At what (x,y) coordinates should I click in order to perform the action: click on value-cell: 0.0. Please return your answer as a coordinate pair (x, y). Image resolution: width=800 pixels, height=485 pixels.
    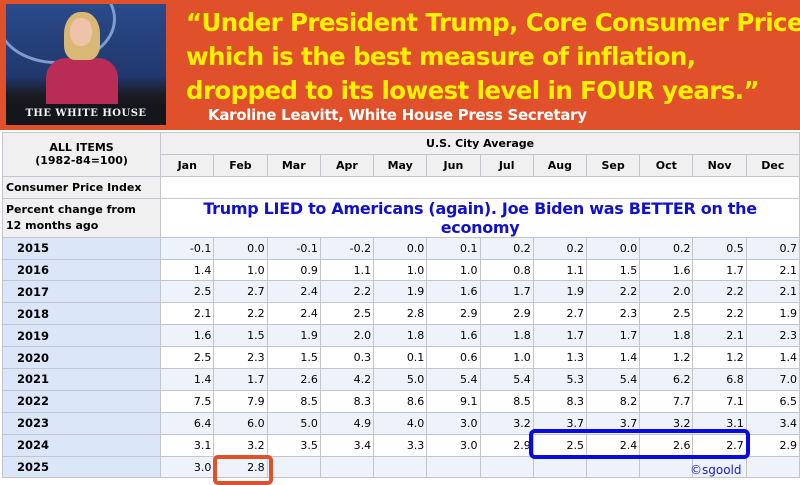
    Looking at the image, I should click on (613, 248).